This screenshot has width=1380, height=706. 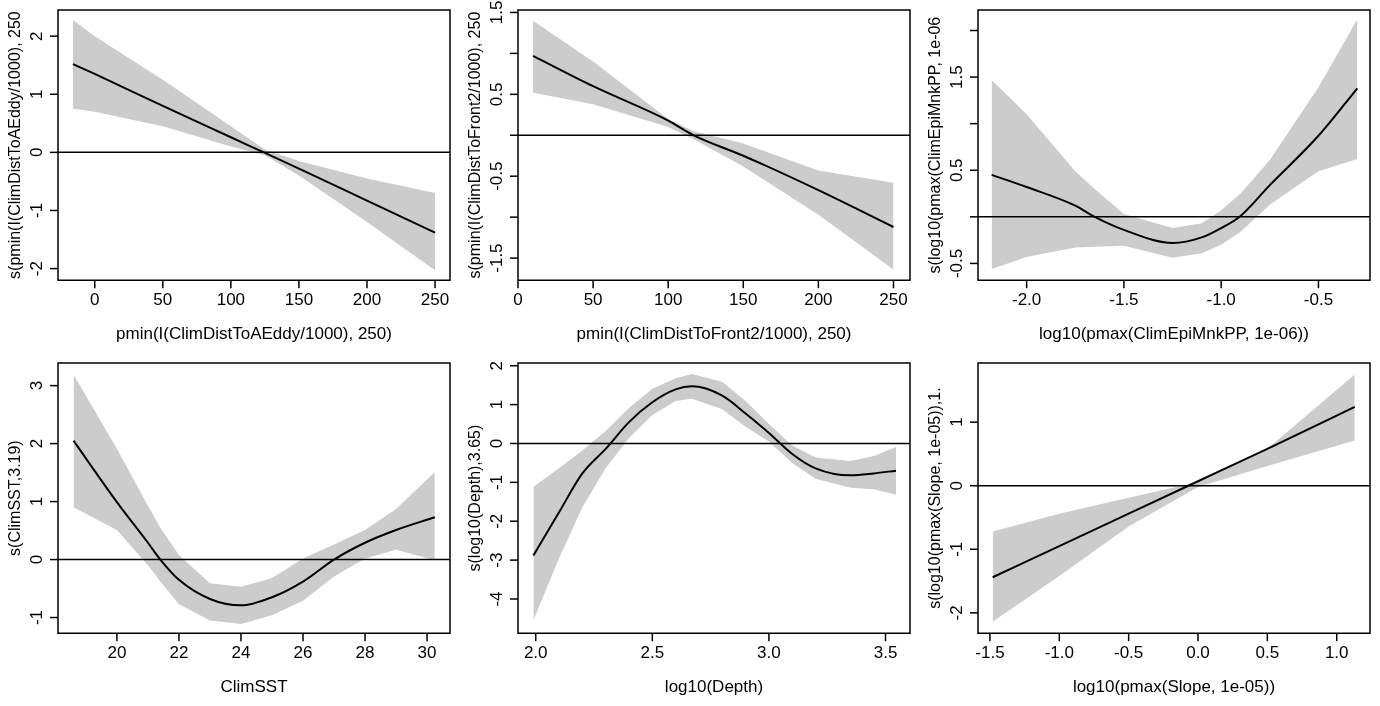 I want to click on x-tick-label: 2.5, so click(x=652, y=653).